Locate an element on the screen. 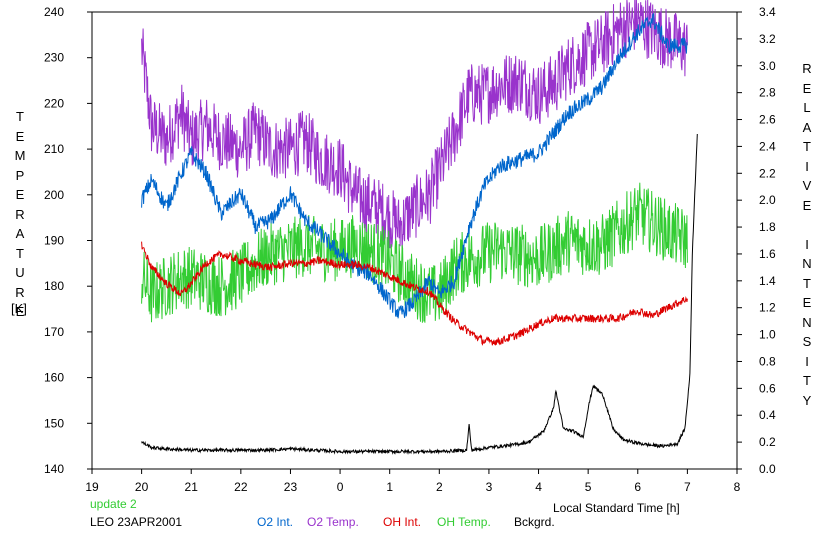 This screenshot has width=828, height=535. right-tick-label: 2.2 is located at coordinates (767, 173).